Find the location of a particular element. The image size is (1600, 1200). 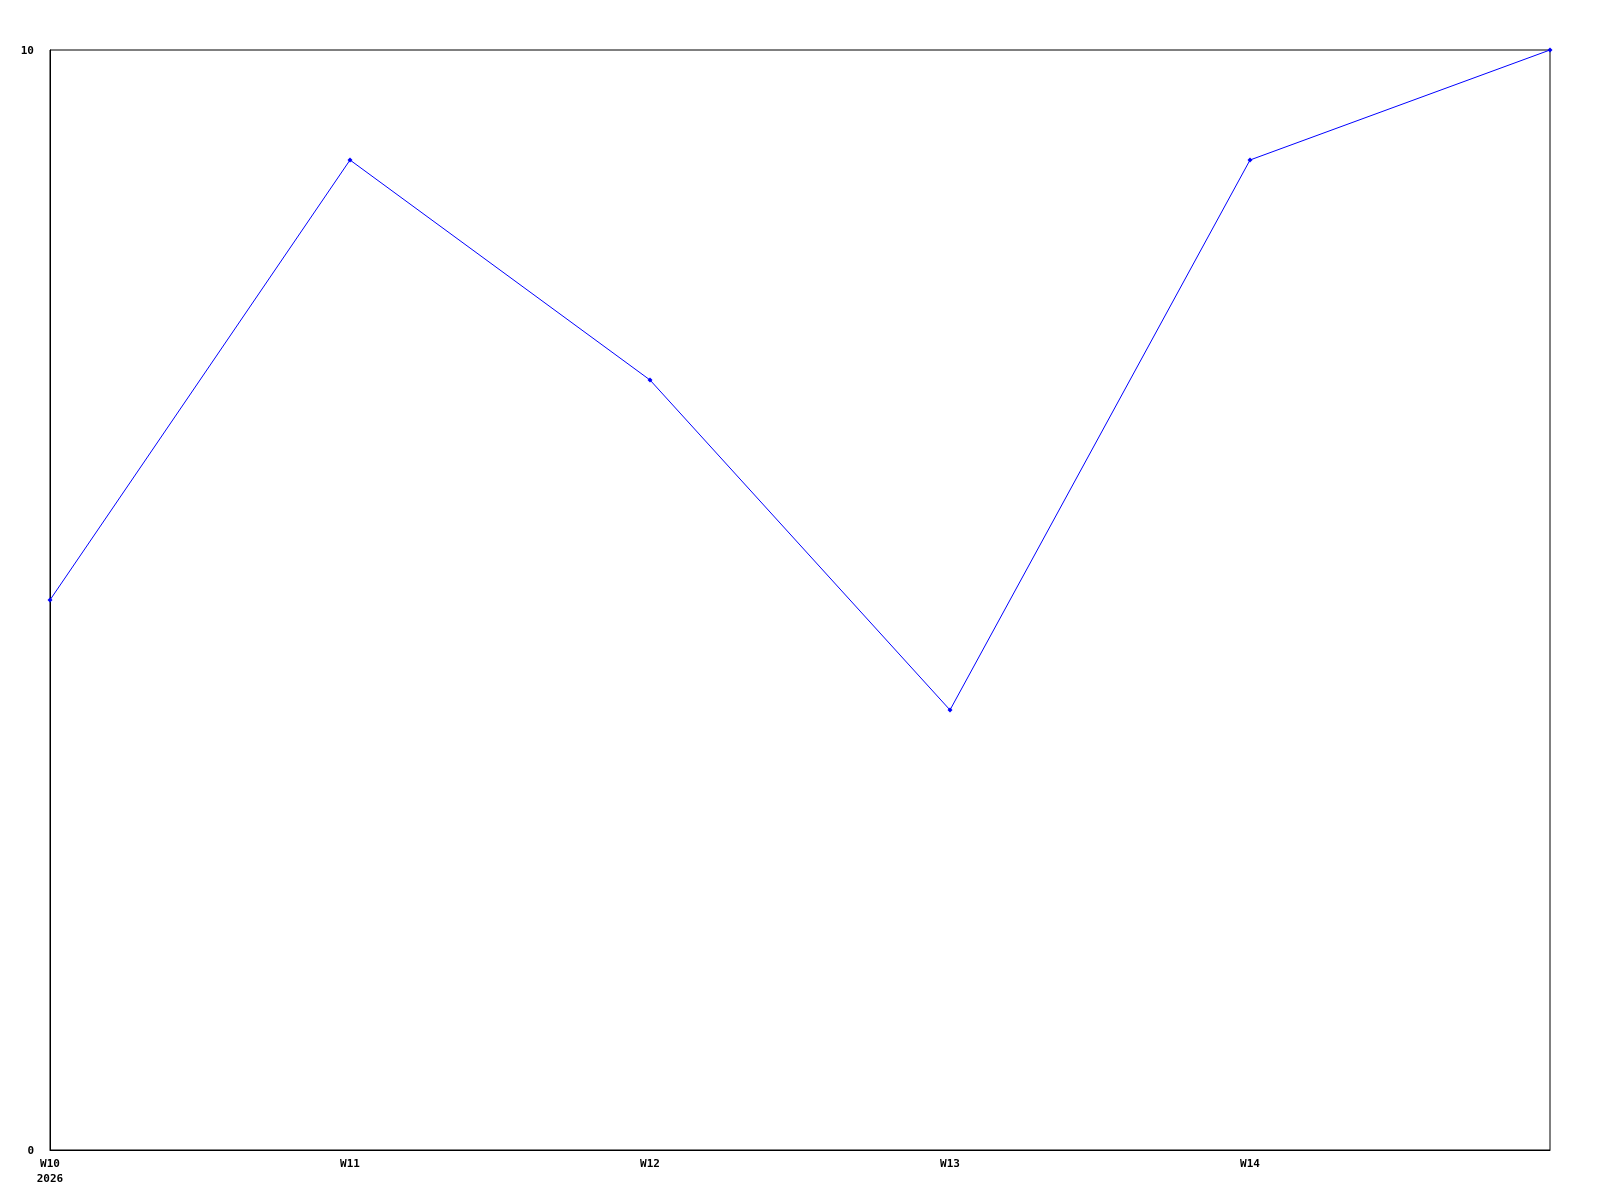

y-tick-label: 10 is located at coordinates (27, 50).